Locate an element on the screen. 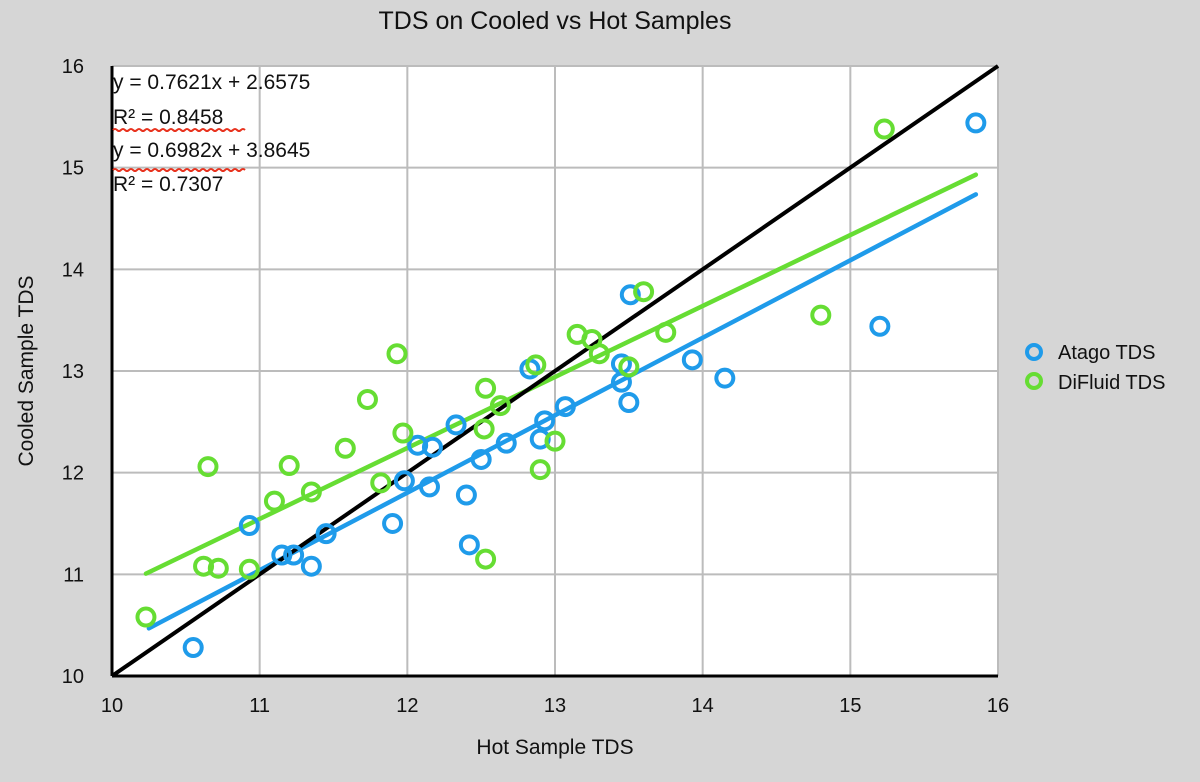  atago-equation: y = 0.7621x + 2.6575 is located at coordinates (211, 82).